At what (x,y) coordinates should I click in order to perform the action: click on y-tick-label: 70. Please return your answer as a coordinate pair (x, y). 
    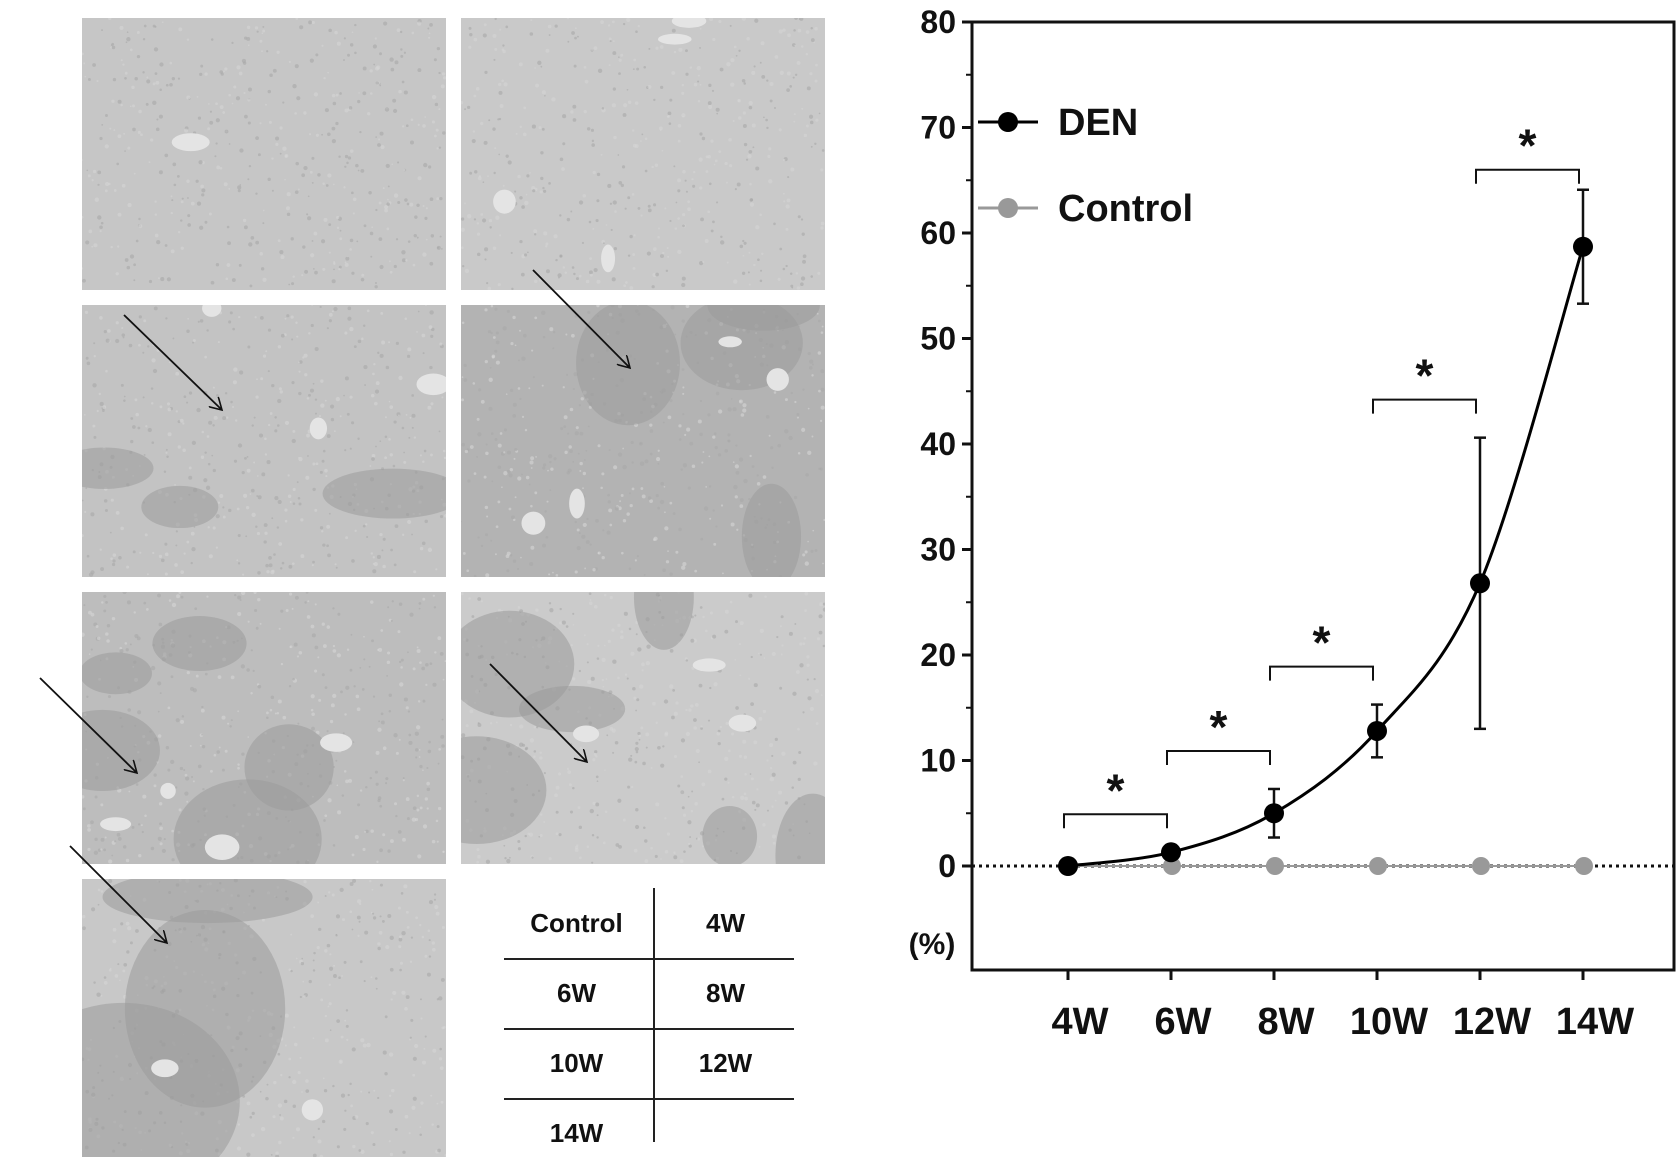
    Looking at the image, I should click on (938, 128).